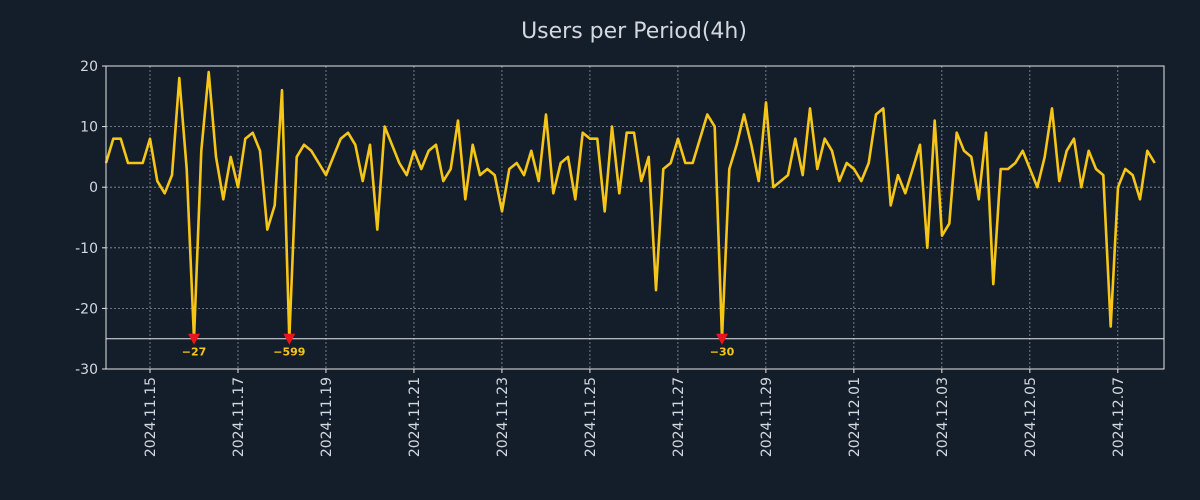  Describe the element at coordinates (239, 417) in the screenshot. I see `x-tick-label: 2024.11.17` at that location.